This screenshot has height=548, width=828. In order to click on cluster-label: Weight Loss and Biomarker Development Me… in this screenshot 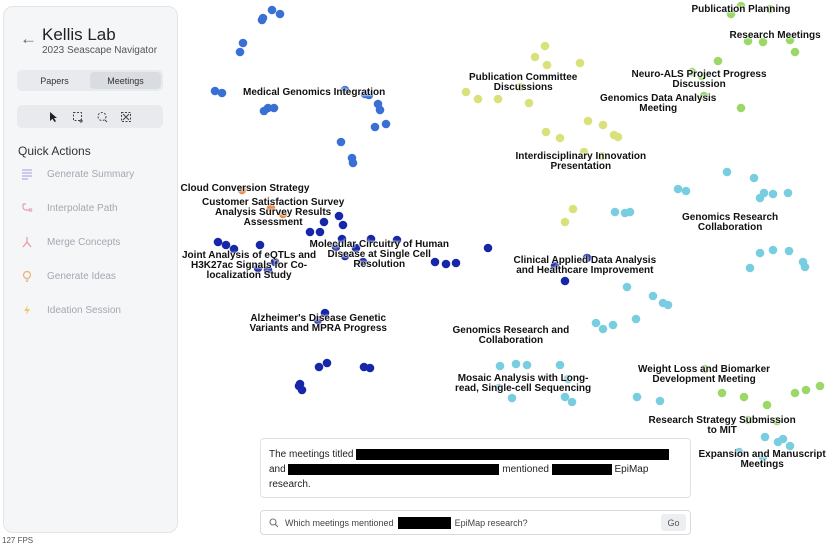, I will do `click(704, 374)`.